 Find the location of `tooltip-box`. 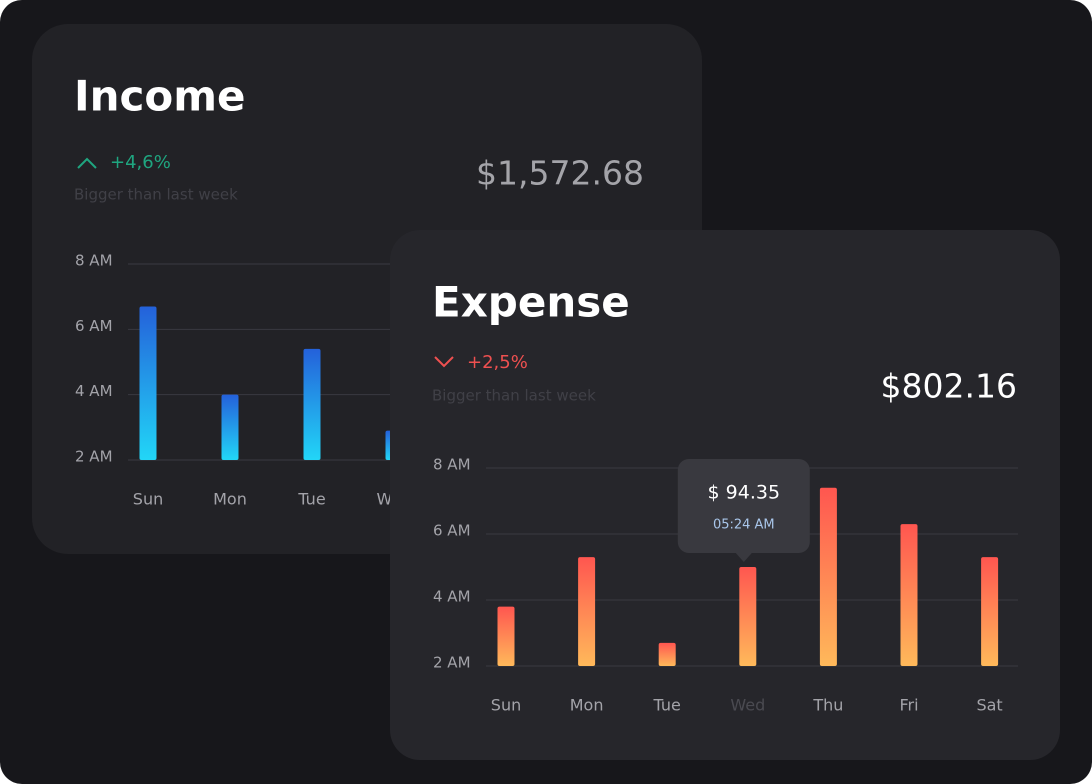

tooltip-box is located at coordinates (743, 506).